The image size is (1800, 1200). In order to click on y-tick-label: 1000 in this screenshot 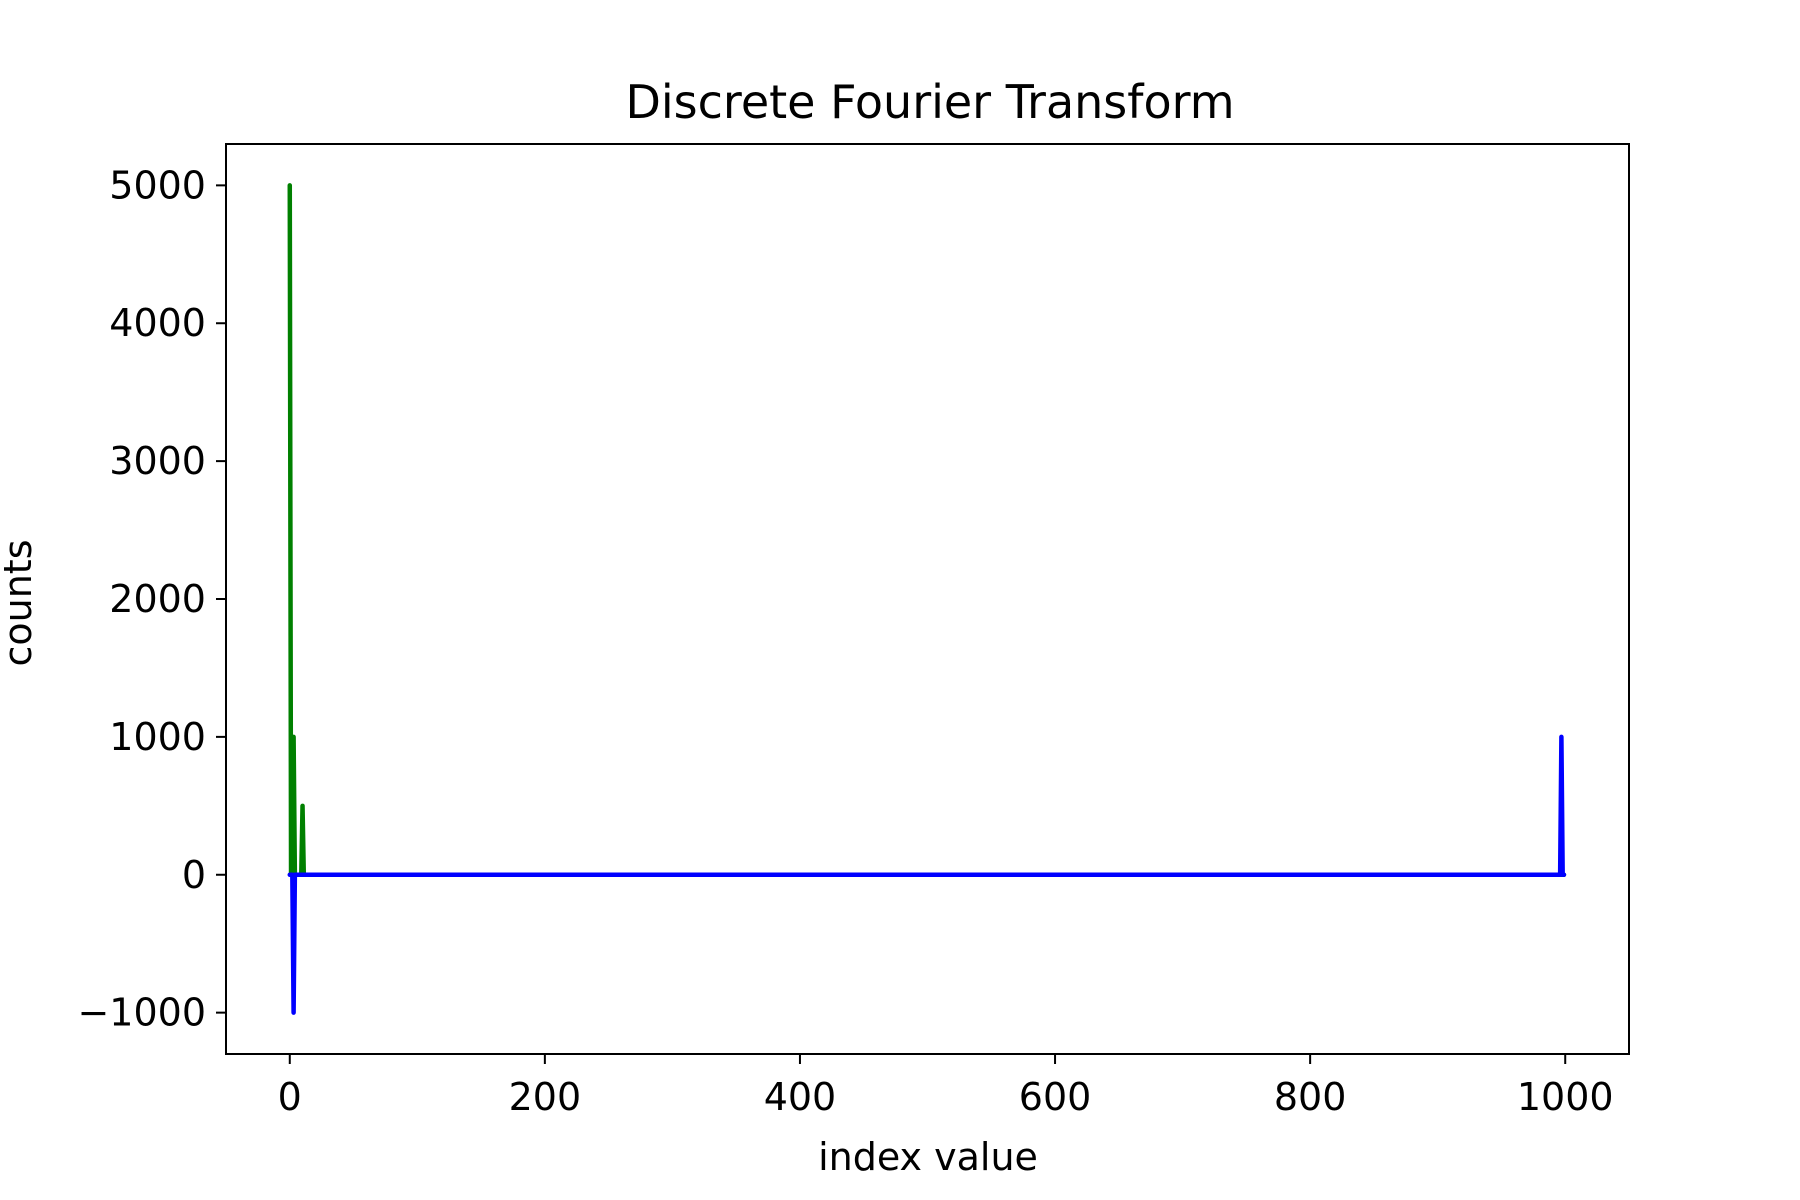, I will do `click(157, 737)`.